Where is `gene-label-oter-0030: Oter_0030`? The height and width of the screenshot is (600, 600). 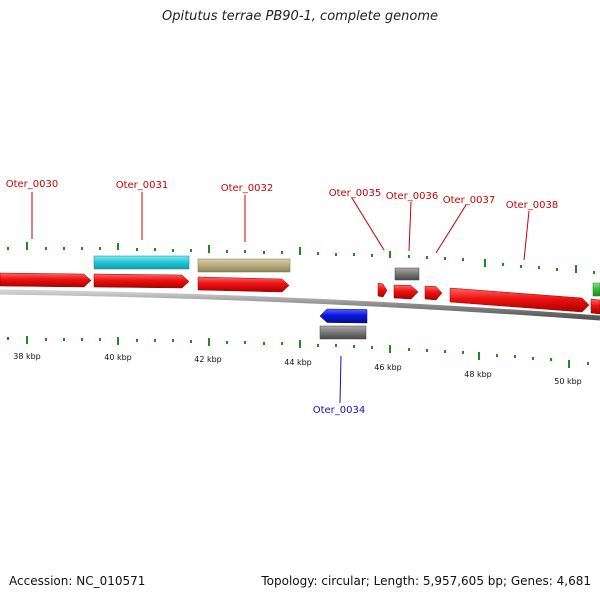
gene-label-oter-0030: Oter_0030 is located at coordinates (32, 184).